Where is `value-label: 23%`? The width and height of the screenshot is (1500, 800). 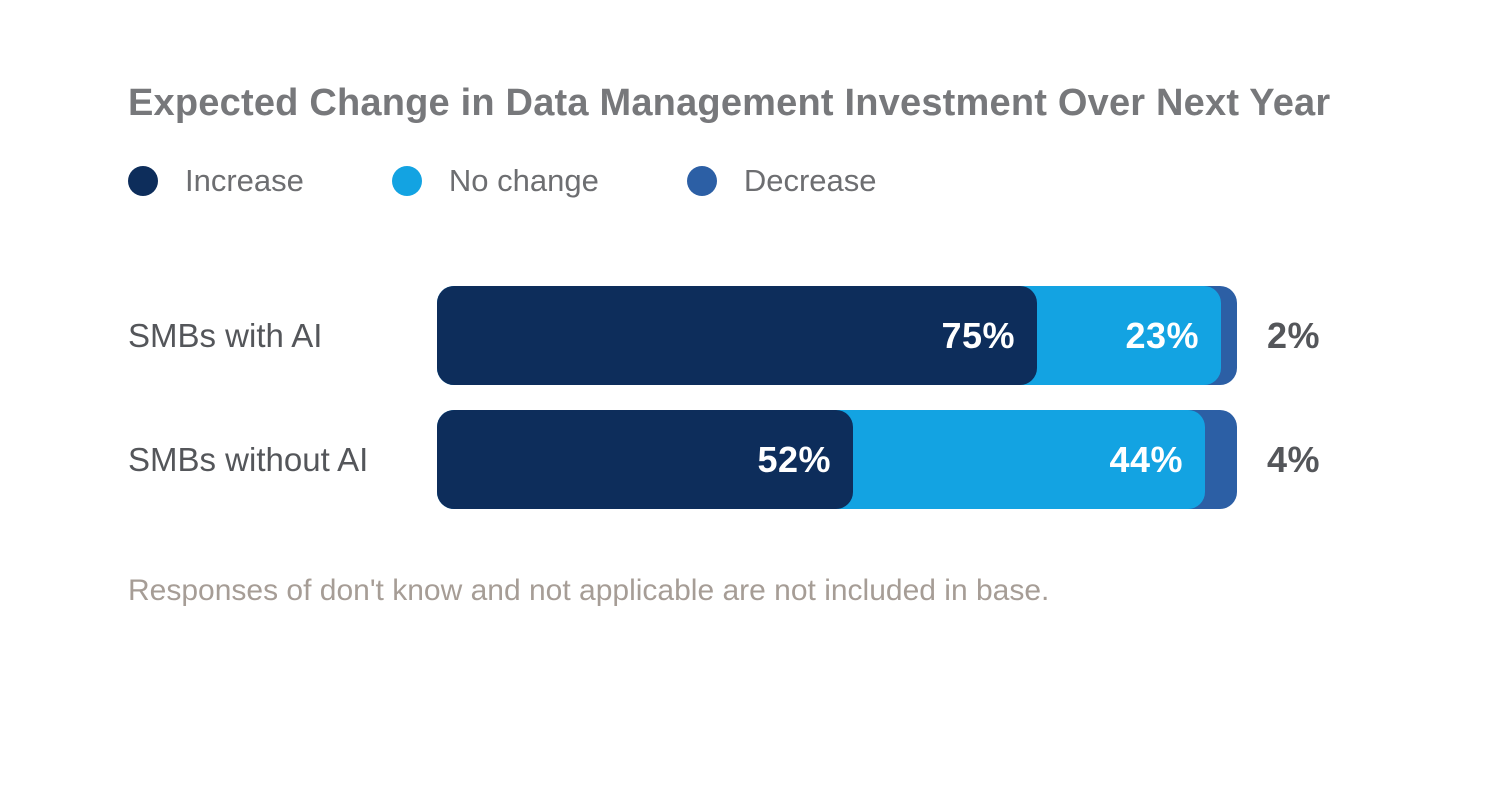
value-label: 23% is located at coordinates (1162, 335).